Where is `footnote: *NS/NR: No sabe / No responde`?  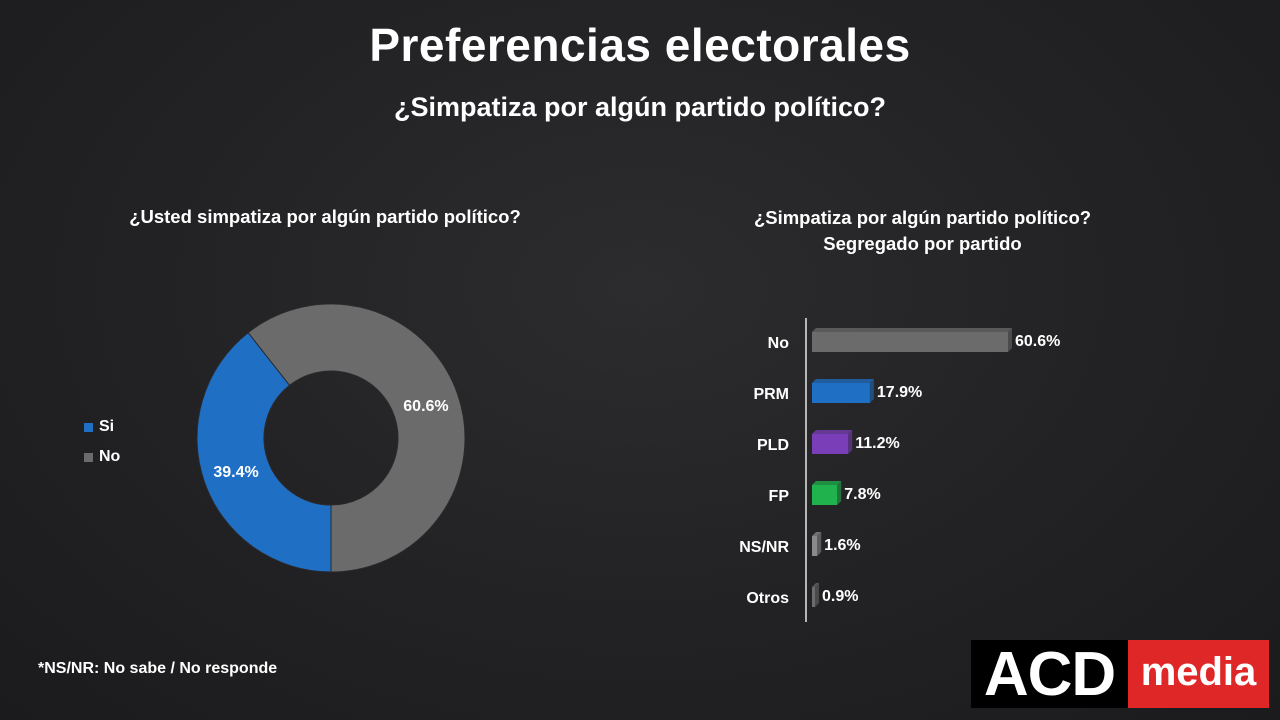
footnote: *NS/NR: No sabe / No responde is located at coordinates (158, 668).